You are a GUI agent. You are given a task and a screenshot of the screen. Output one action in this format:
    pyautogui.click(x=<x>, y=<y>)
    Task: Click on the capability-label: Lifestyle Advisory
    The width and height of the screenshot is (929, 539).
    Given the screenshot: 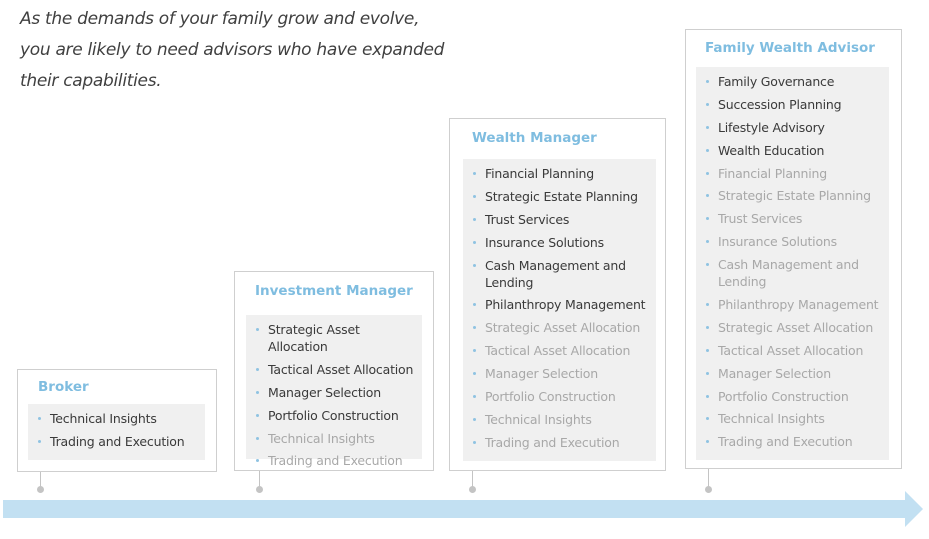 What is the action you would take?
    pyautogui.click(x=771, y=127)
    